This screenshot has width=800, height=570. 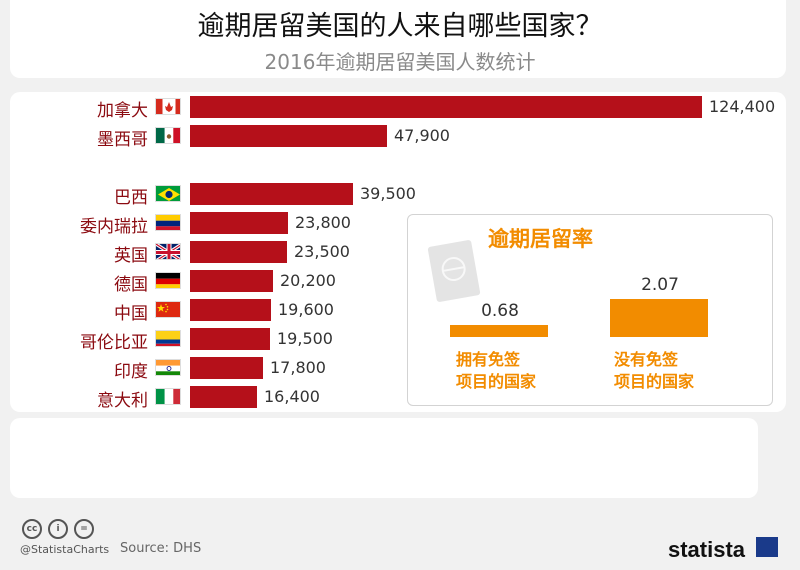 I want to click on bar-value-label: 39,500, so click(x=388, y=193).